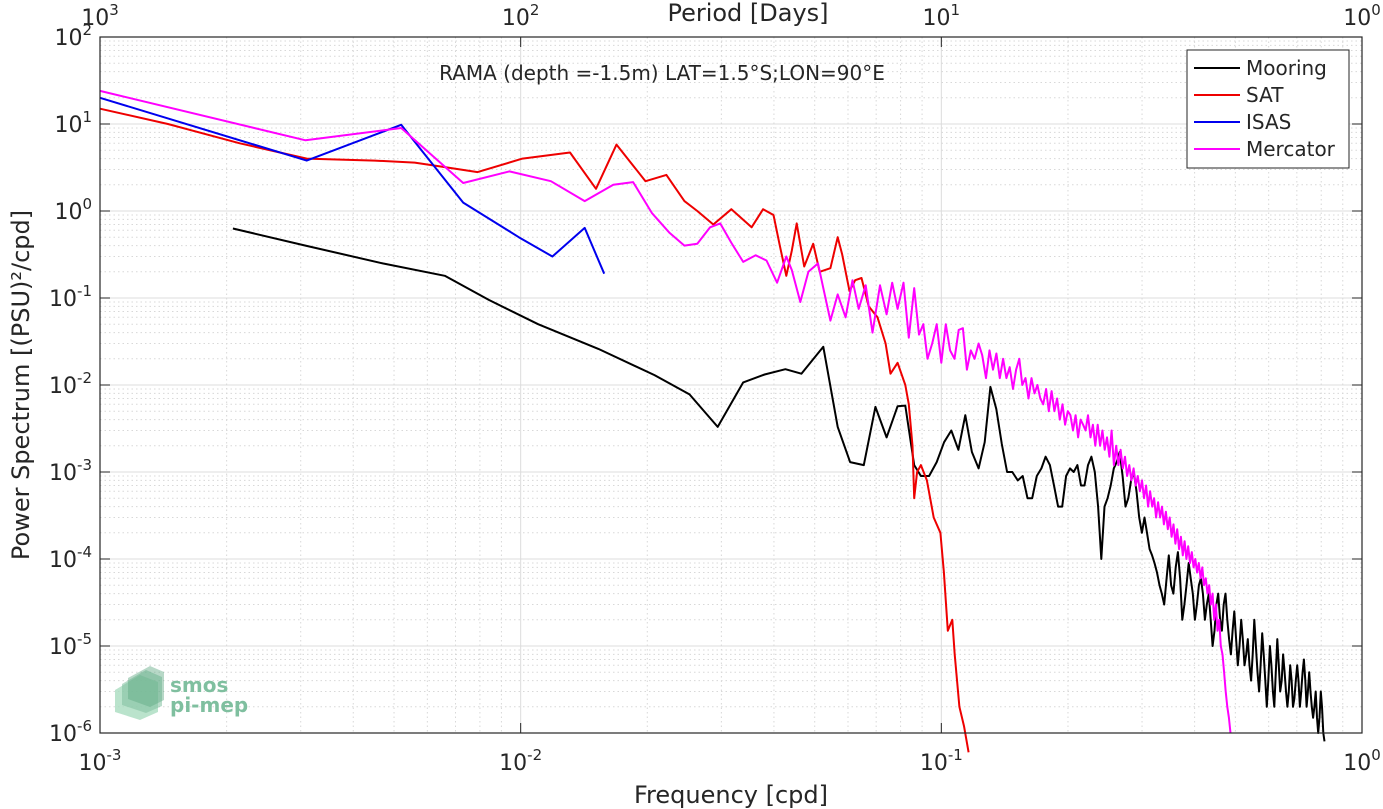 The width and height of the screenshot is (1383, 809). What do you see at coordinates (199, 685) in the screenshot?
I see `logo-line1: smos` at bounding box center [199, 685].